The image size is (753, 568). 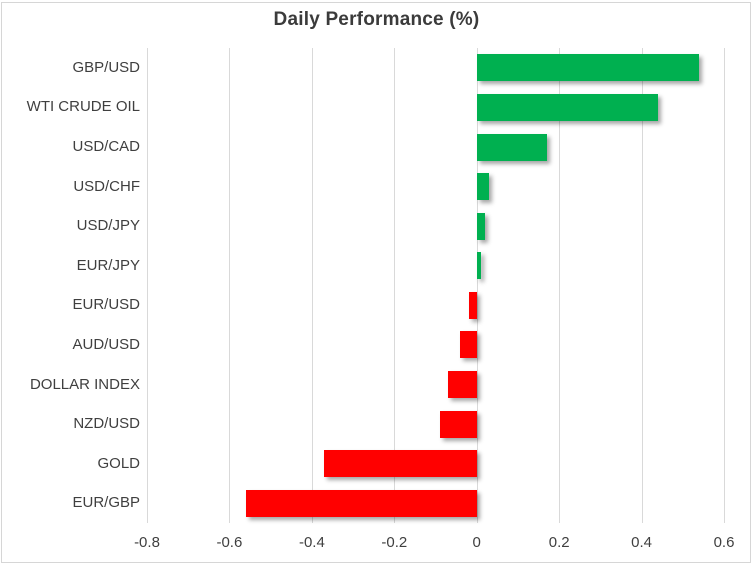 I want to click on category-label-eur-usd: EUR/USD, so click(x=106, y=305).